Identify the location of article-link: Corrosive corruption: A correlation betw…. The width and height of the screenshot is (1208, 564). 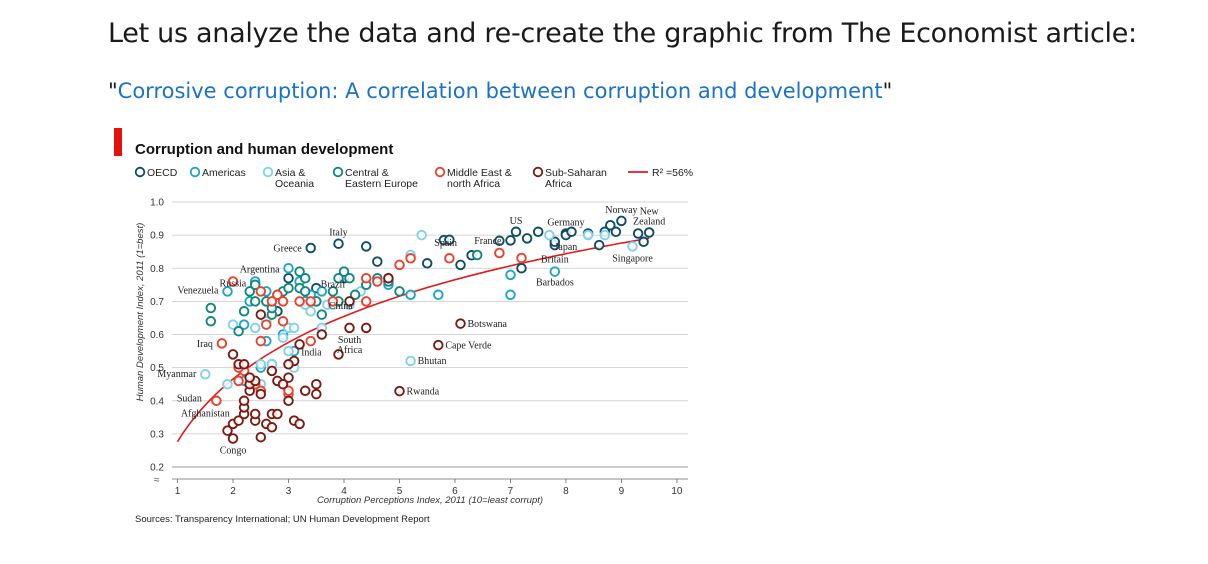
(500, 91).